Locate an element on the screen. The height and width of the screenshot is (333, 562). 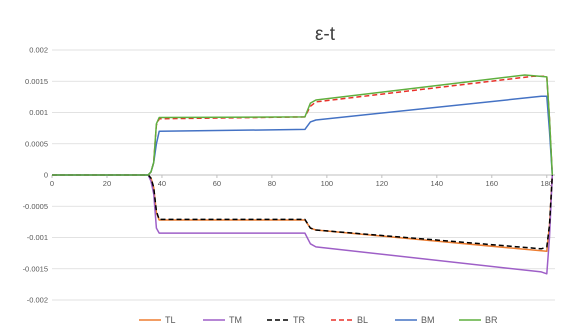
x-tick-label: 20 is located at coordinates (107, 183).